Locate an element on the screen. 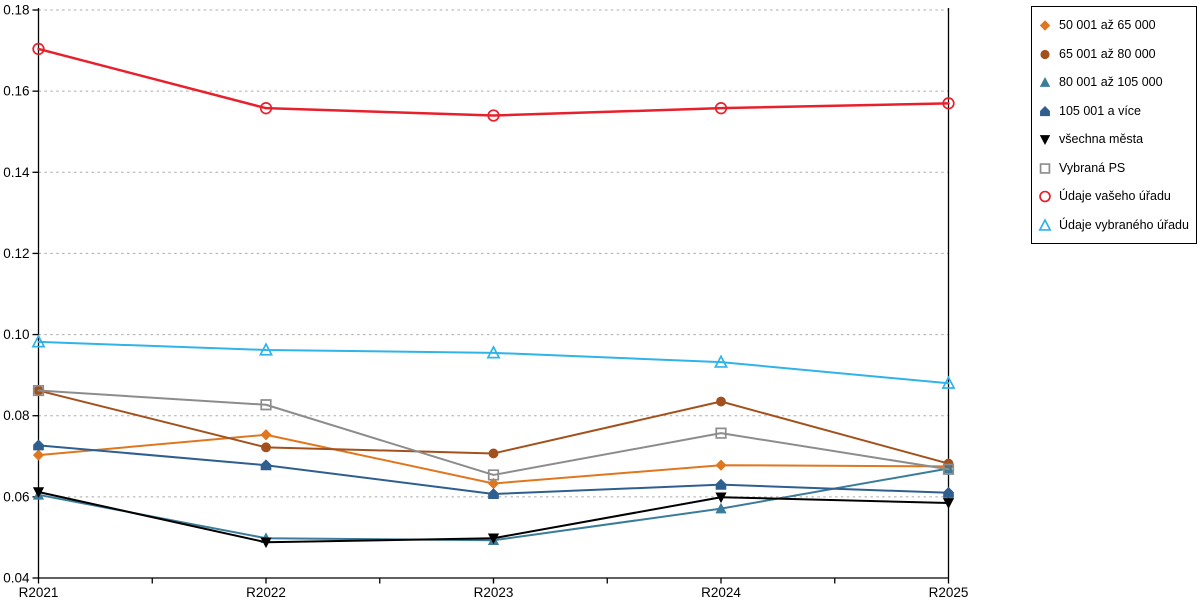 Image resolution: width=1200 pixels, height=600 pixels. open-square-marker-icon is located at coordinates (1045, 168).